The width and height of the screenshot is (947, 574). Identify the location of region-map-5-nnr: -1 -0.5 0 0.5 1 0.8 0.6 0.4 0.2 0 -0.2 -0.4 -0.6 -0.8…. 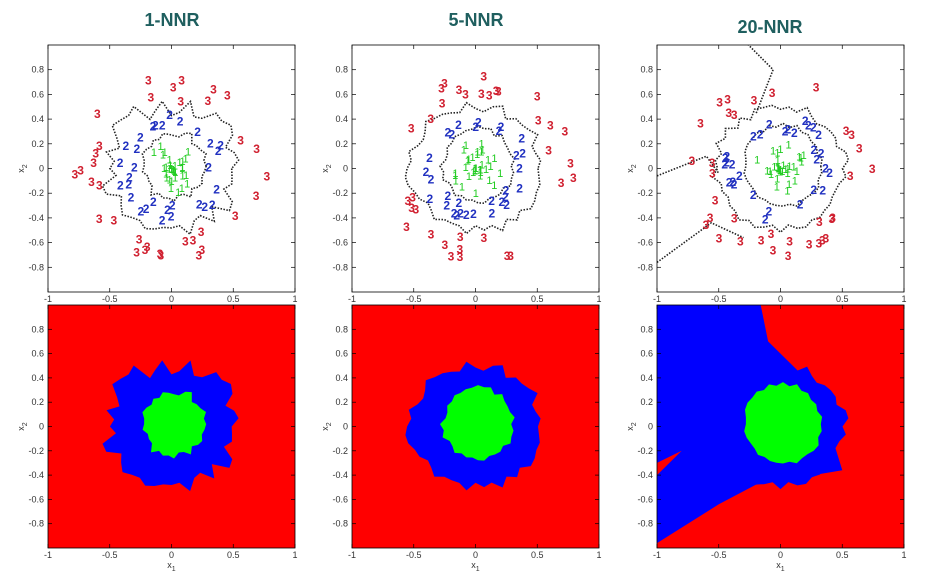
(461, 438).